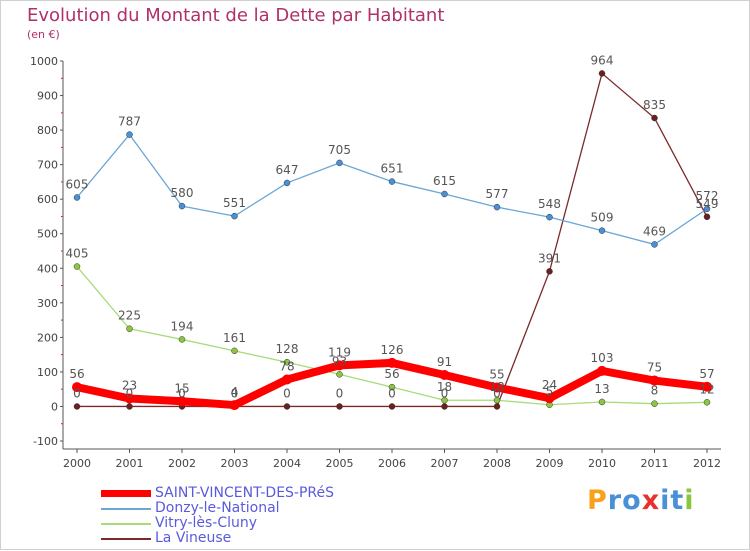 This screenshot has height=551, width=750. I want to click on series-saint-vincent-data-label: 57, so click(706, 374).